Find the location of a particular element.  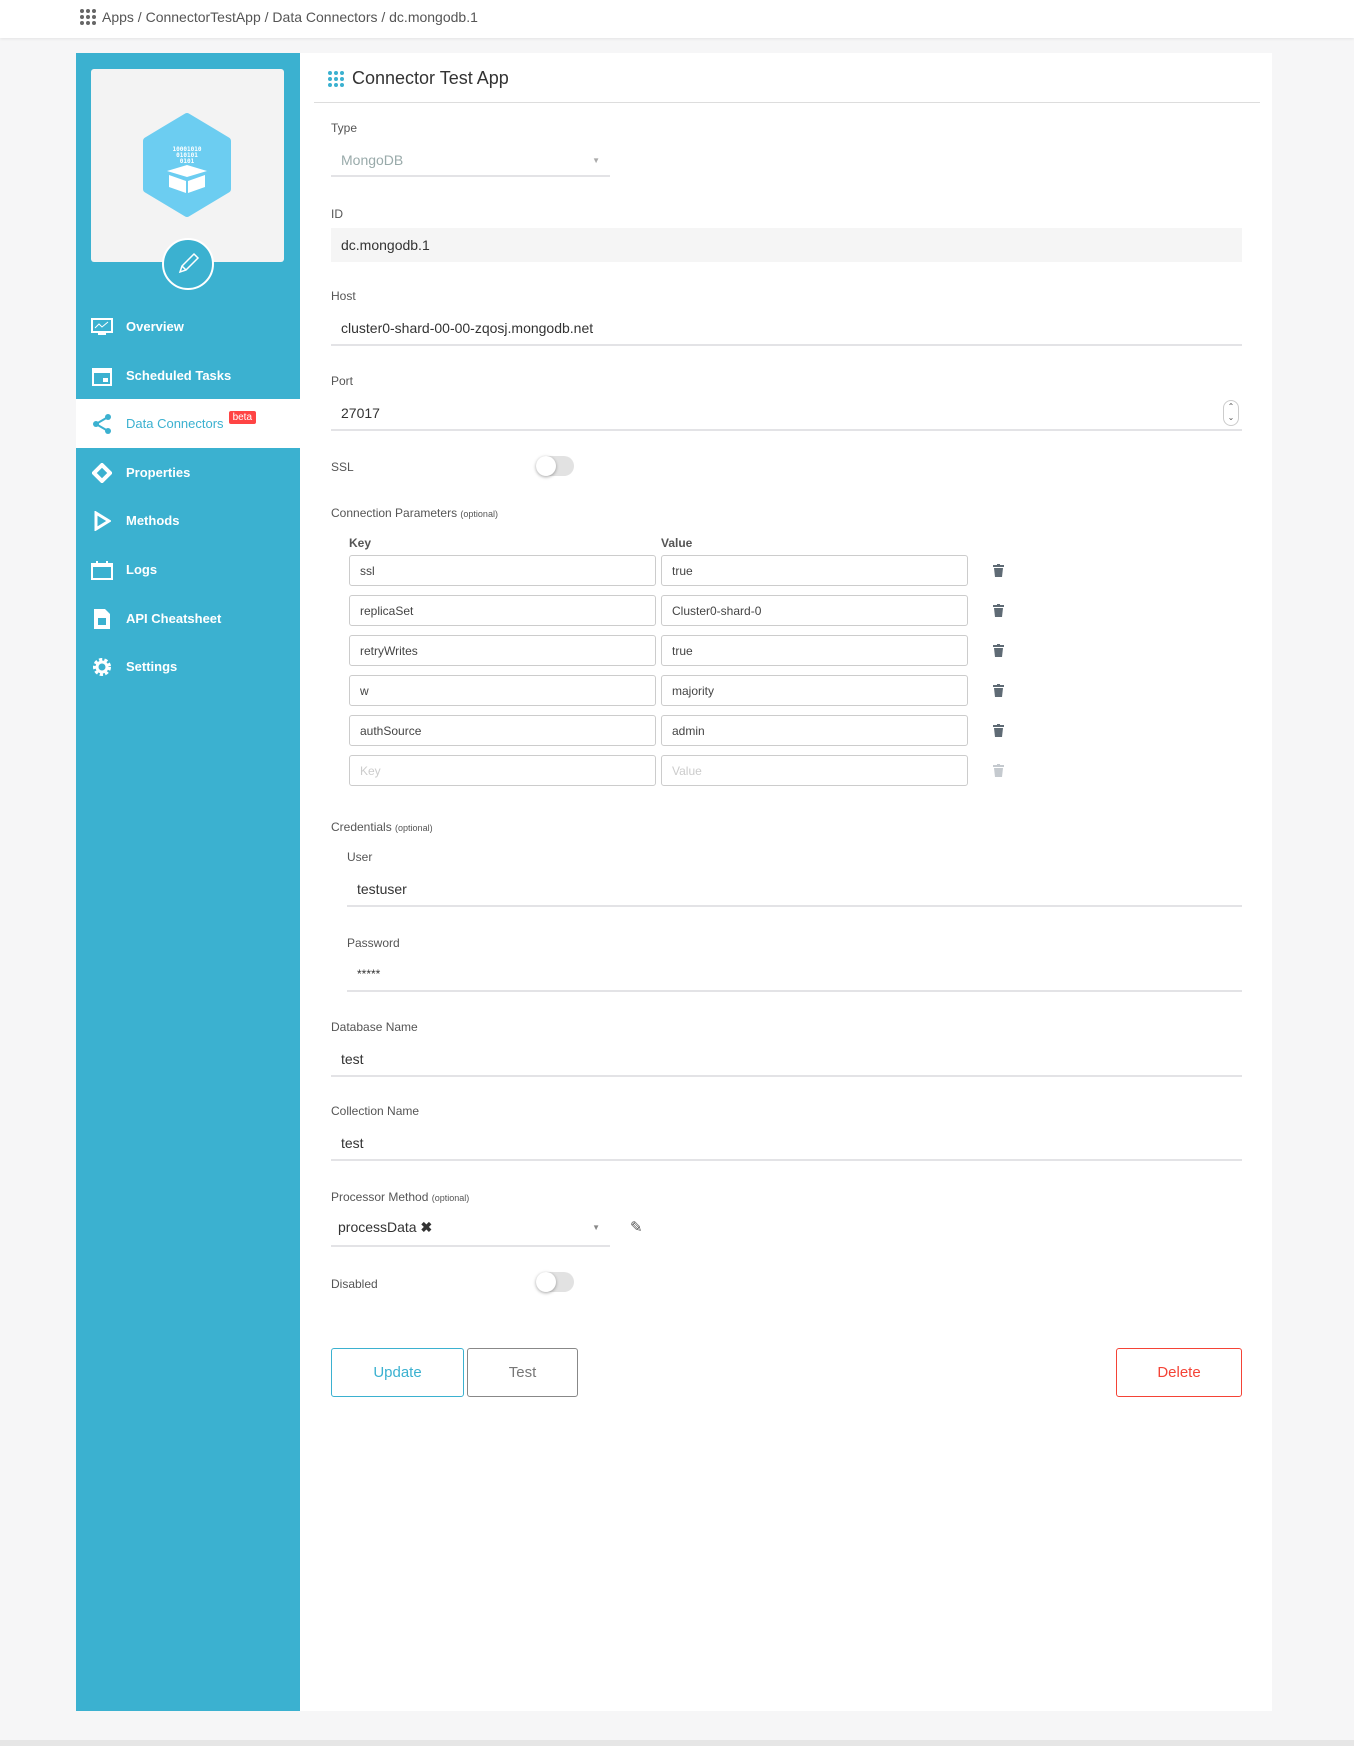

sidebar-item-label: Scheduled Tasks is located at coordinates (179, 375).